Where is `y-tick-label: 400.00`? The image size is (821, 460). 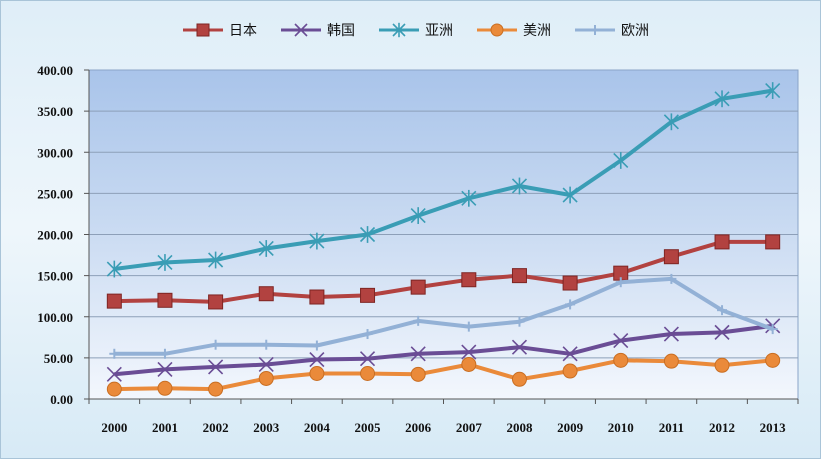 y-tick-label: 400.00 is located at coordinates (55, 70).